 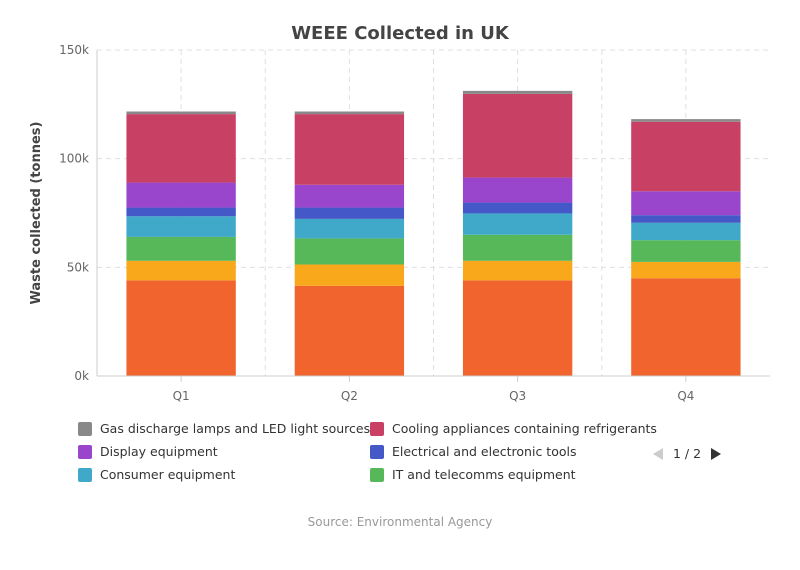 I want to click on legend-item: Electrical and electronic tools, so click(x=473, y=451).